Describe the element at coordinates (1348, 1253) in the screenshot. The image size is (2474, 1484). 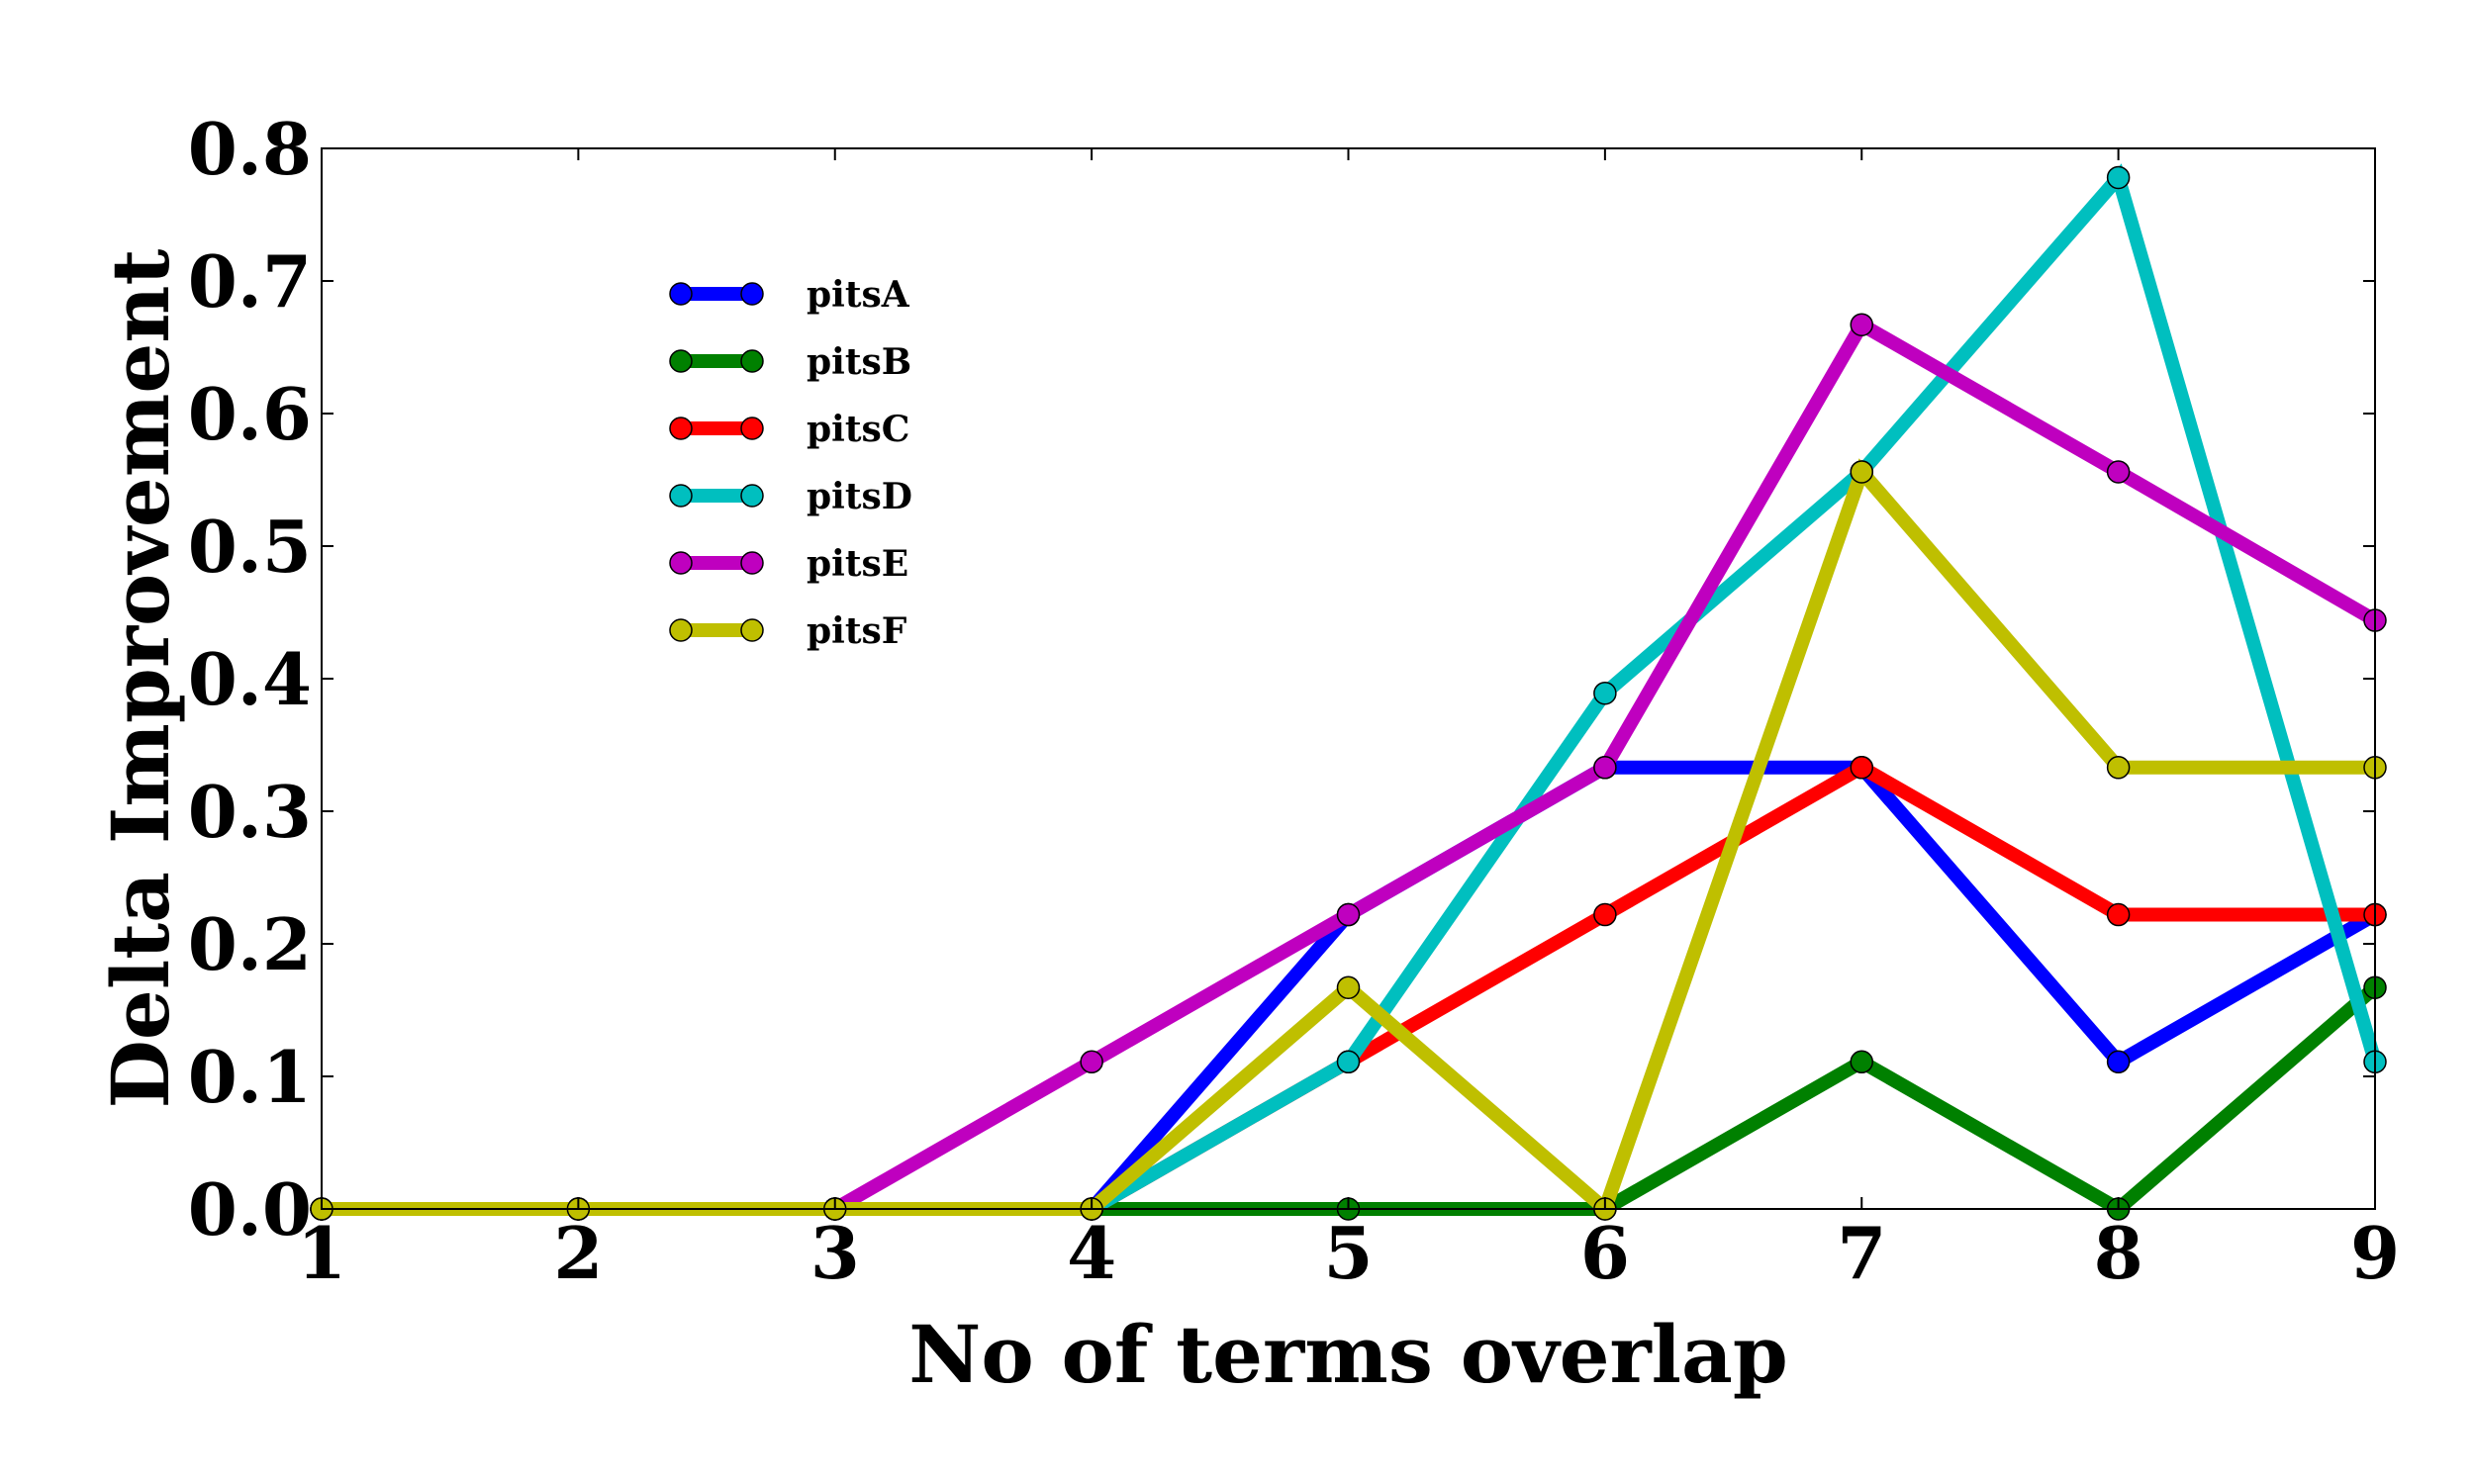
I see `x-tick-label: 5` at that location.